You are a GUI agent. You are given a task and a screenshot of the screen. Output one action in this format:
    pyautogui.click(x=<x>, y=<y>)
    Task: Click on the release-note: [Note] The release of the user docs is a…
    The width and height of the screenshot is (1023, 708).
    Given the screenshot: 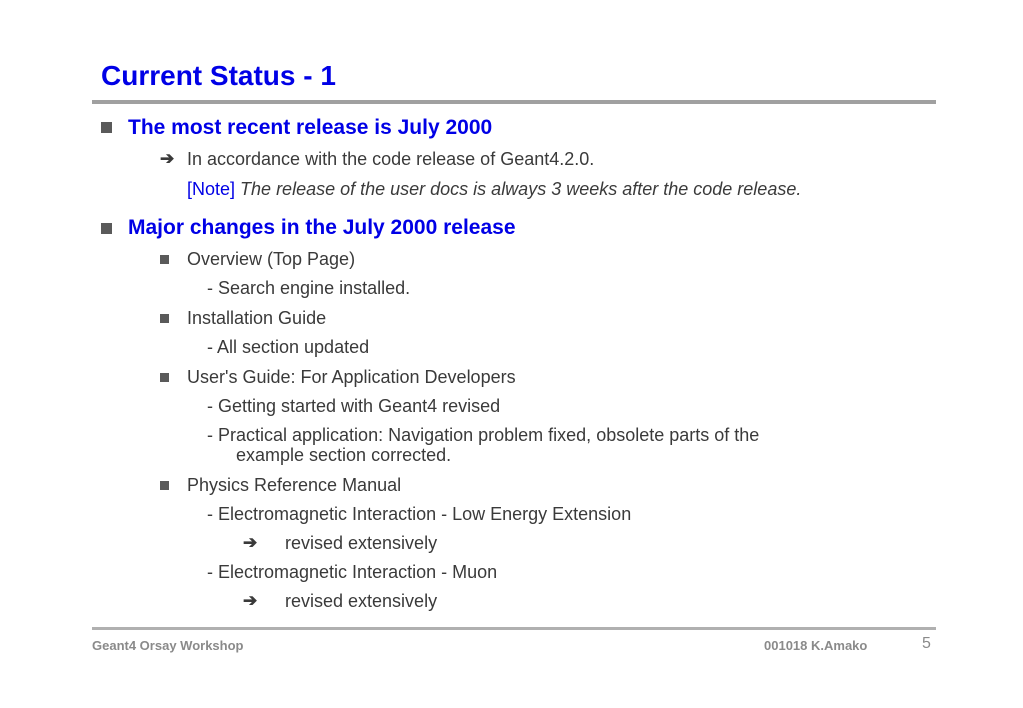 What is the action you would take?
    pyautogui.click(x=494, y=189)
    